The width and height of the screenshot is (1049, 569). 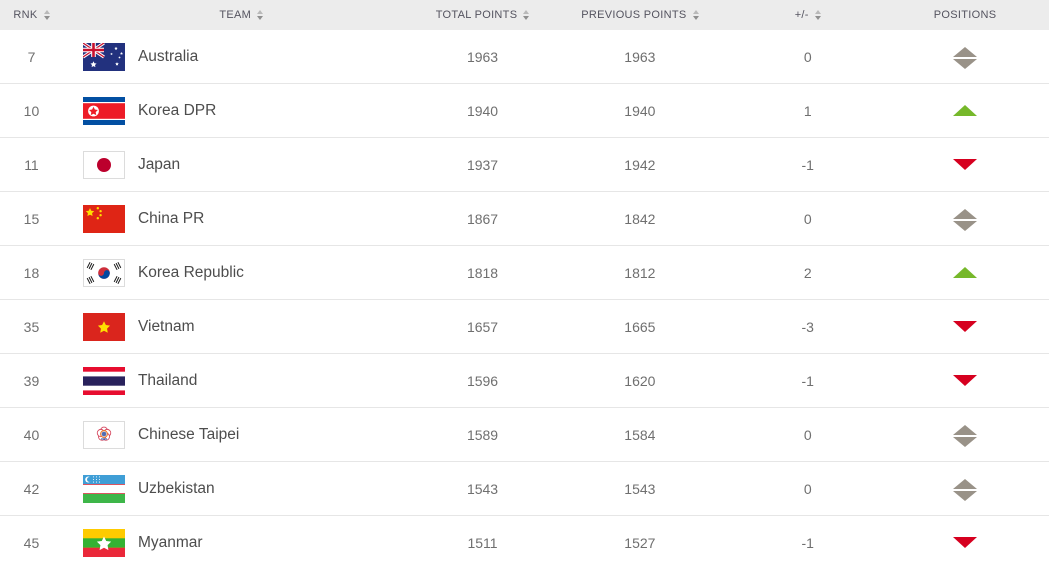 What do you see at coordinates (482, 488) in the screenshot?
I see `total-points-value: 1543` at bounding box center [482, 488].